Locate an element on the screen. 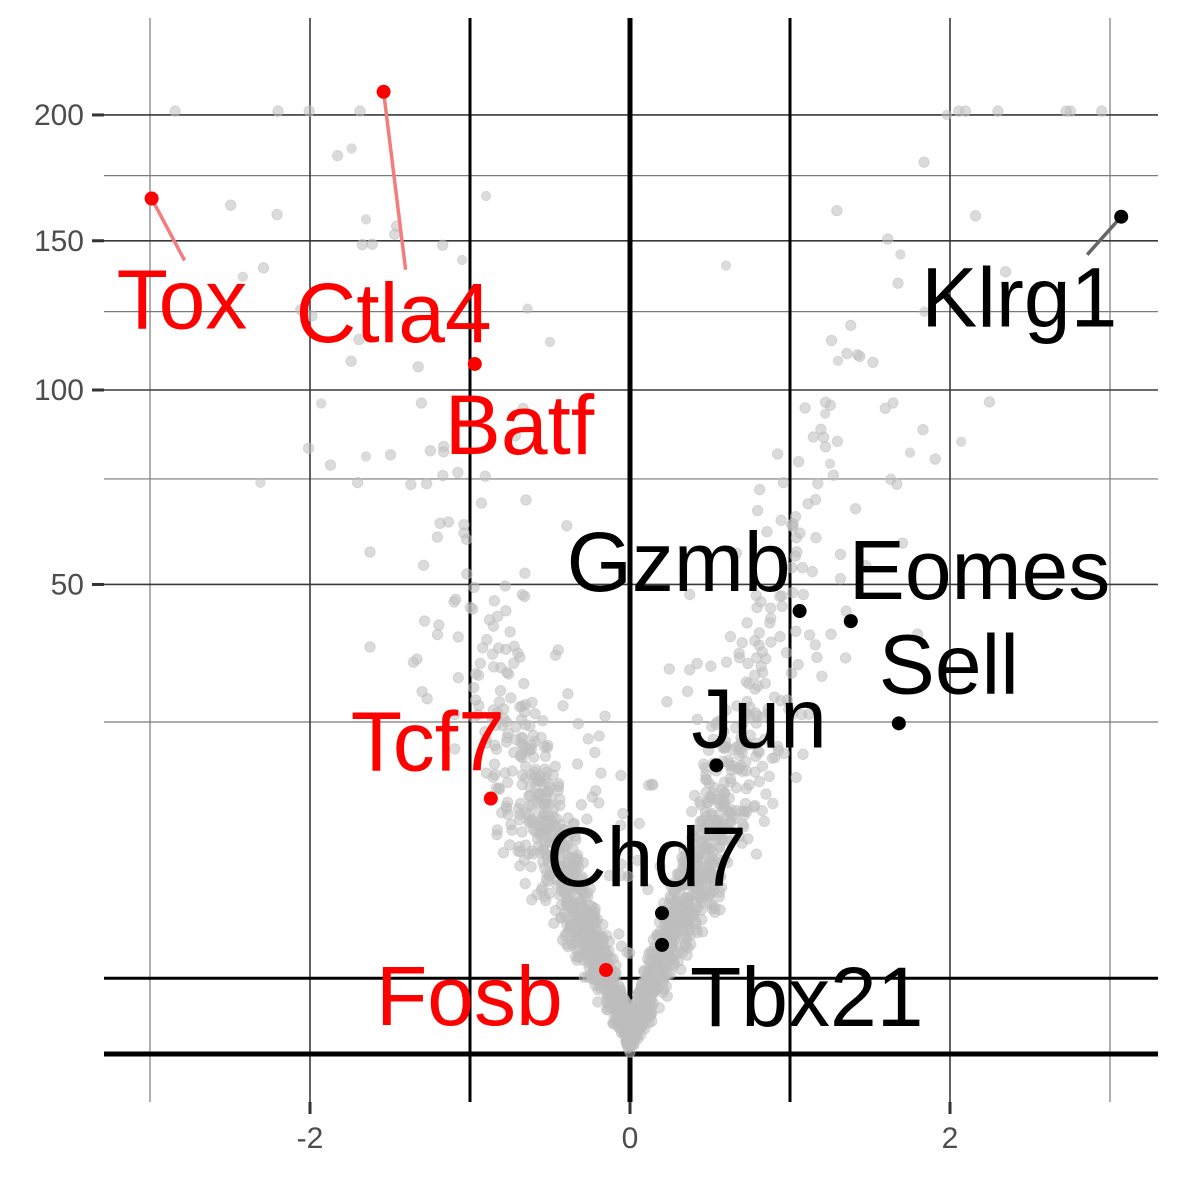 The image size is (1181, 1181). leader-line is located at coordinates (168, 229).